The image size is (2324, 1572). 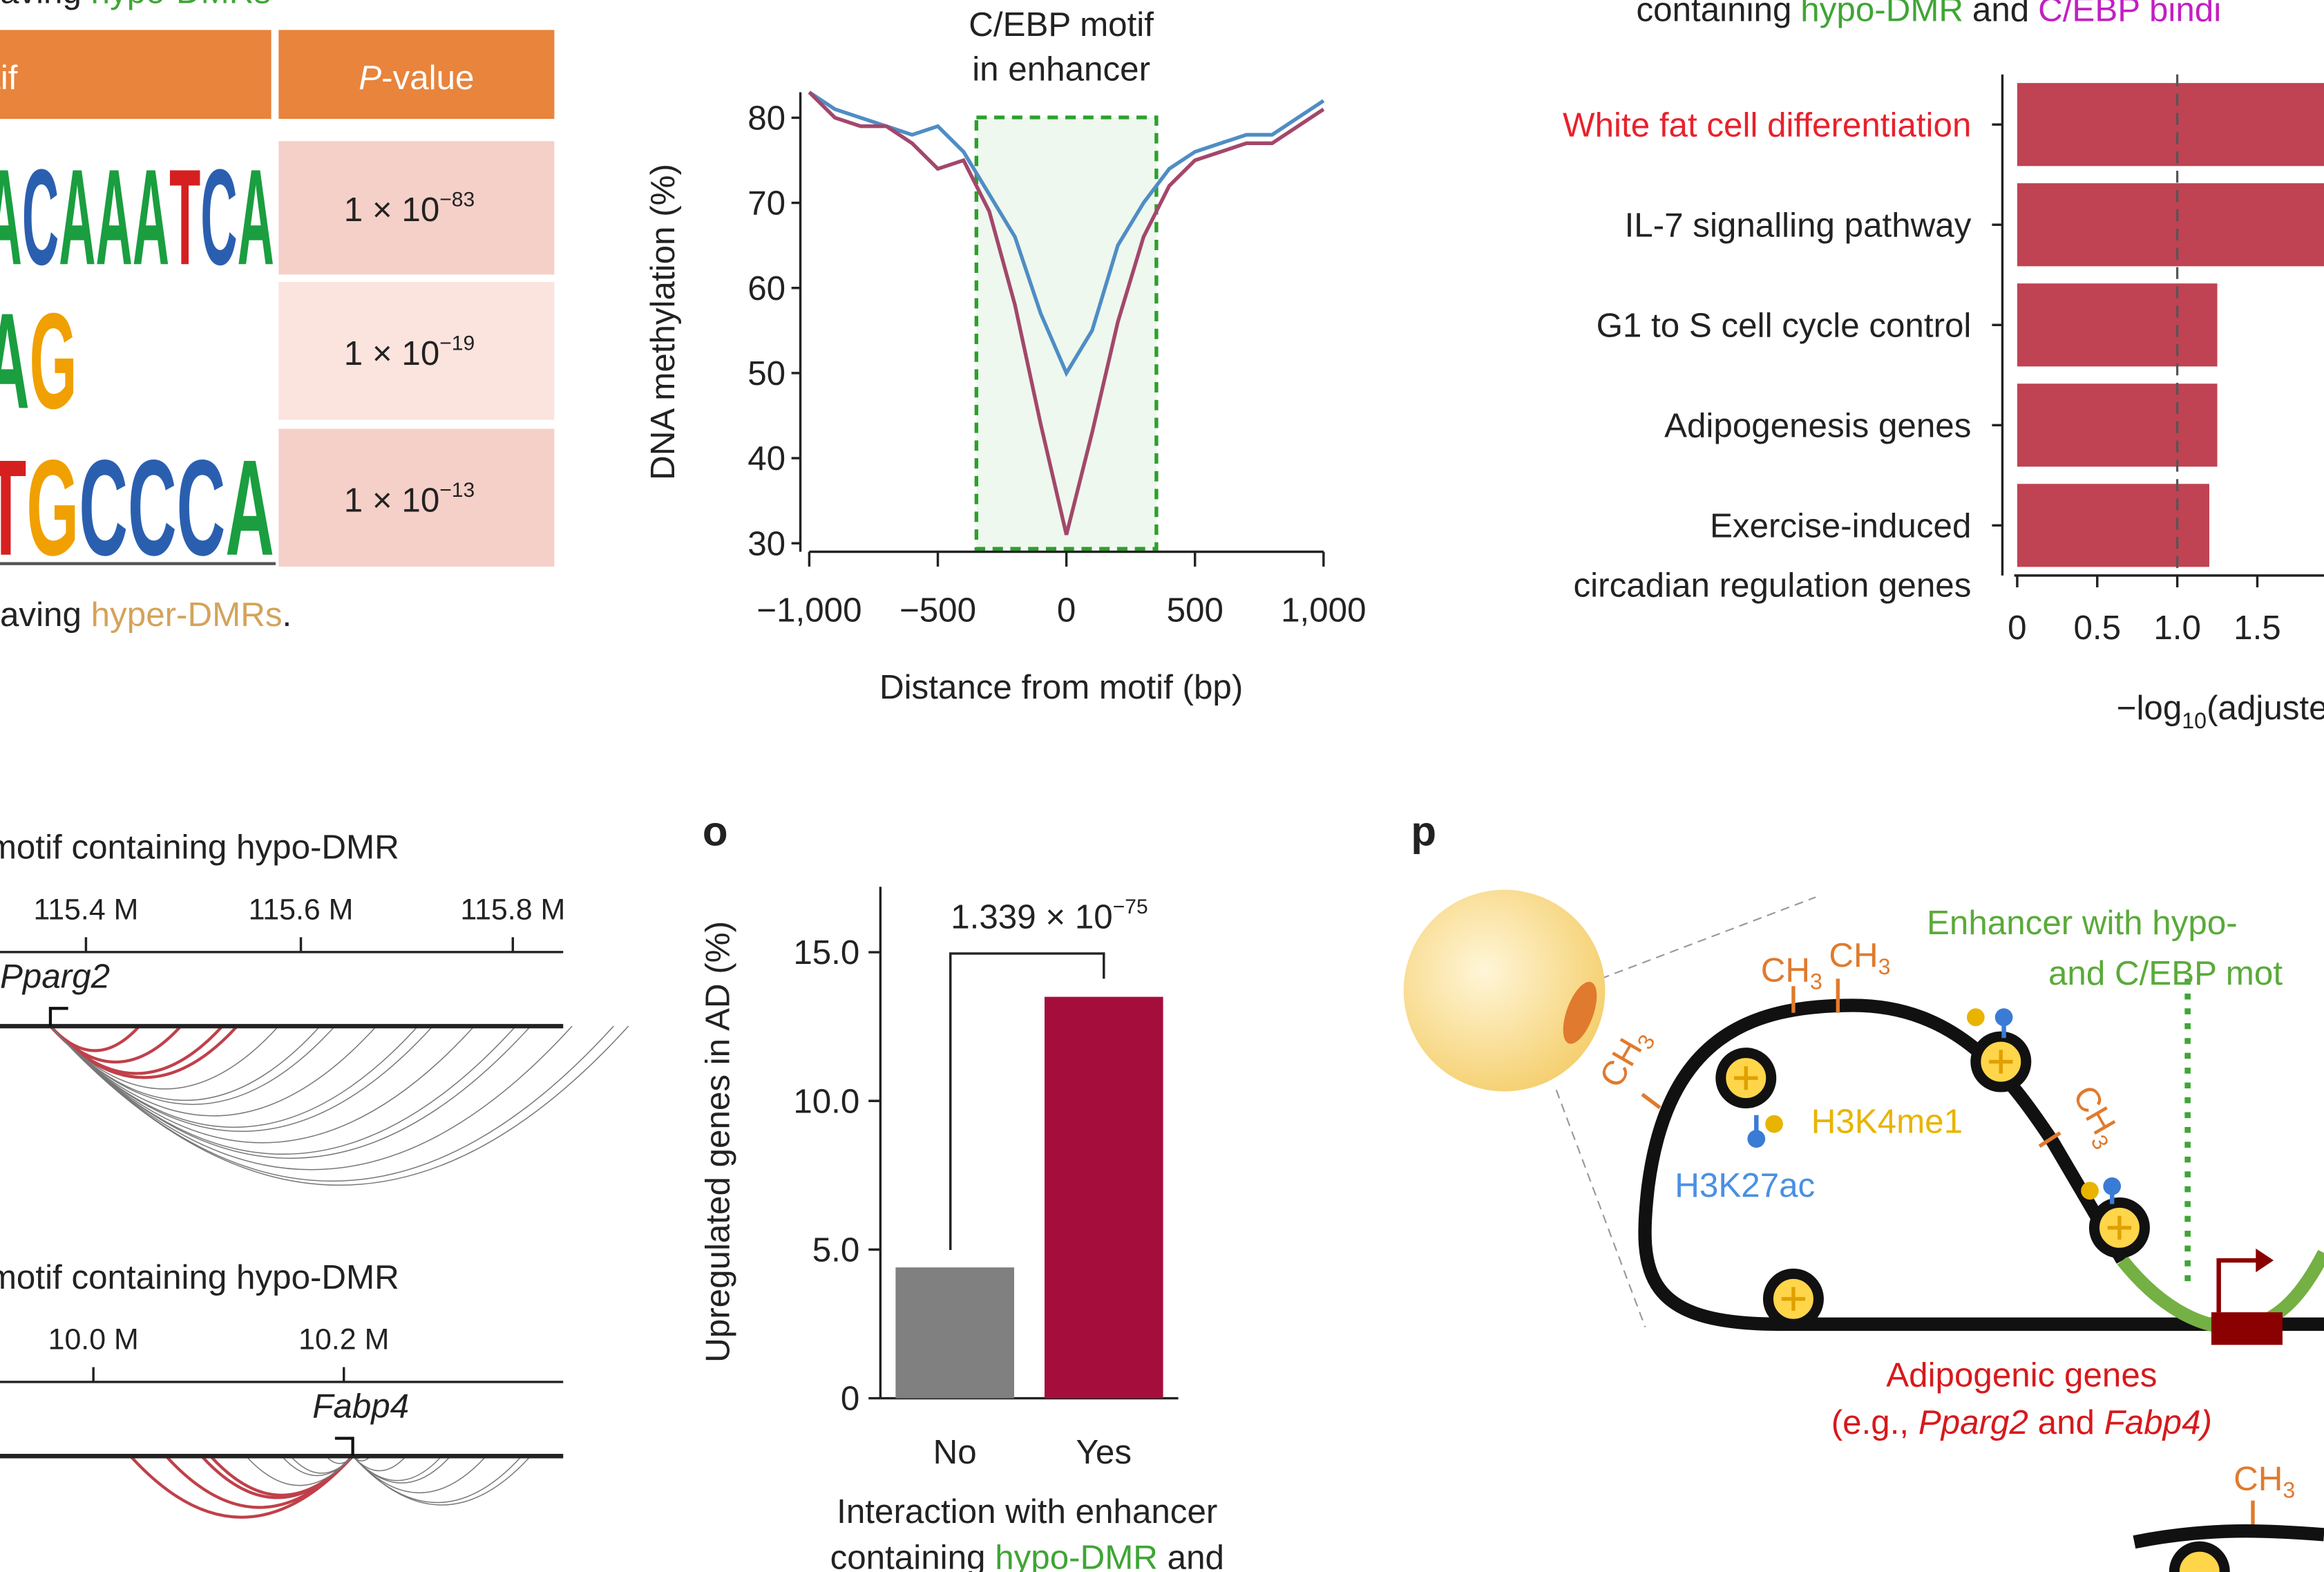 I want to click on panel-label: p, so click(x=1423, y=831).